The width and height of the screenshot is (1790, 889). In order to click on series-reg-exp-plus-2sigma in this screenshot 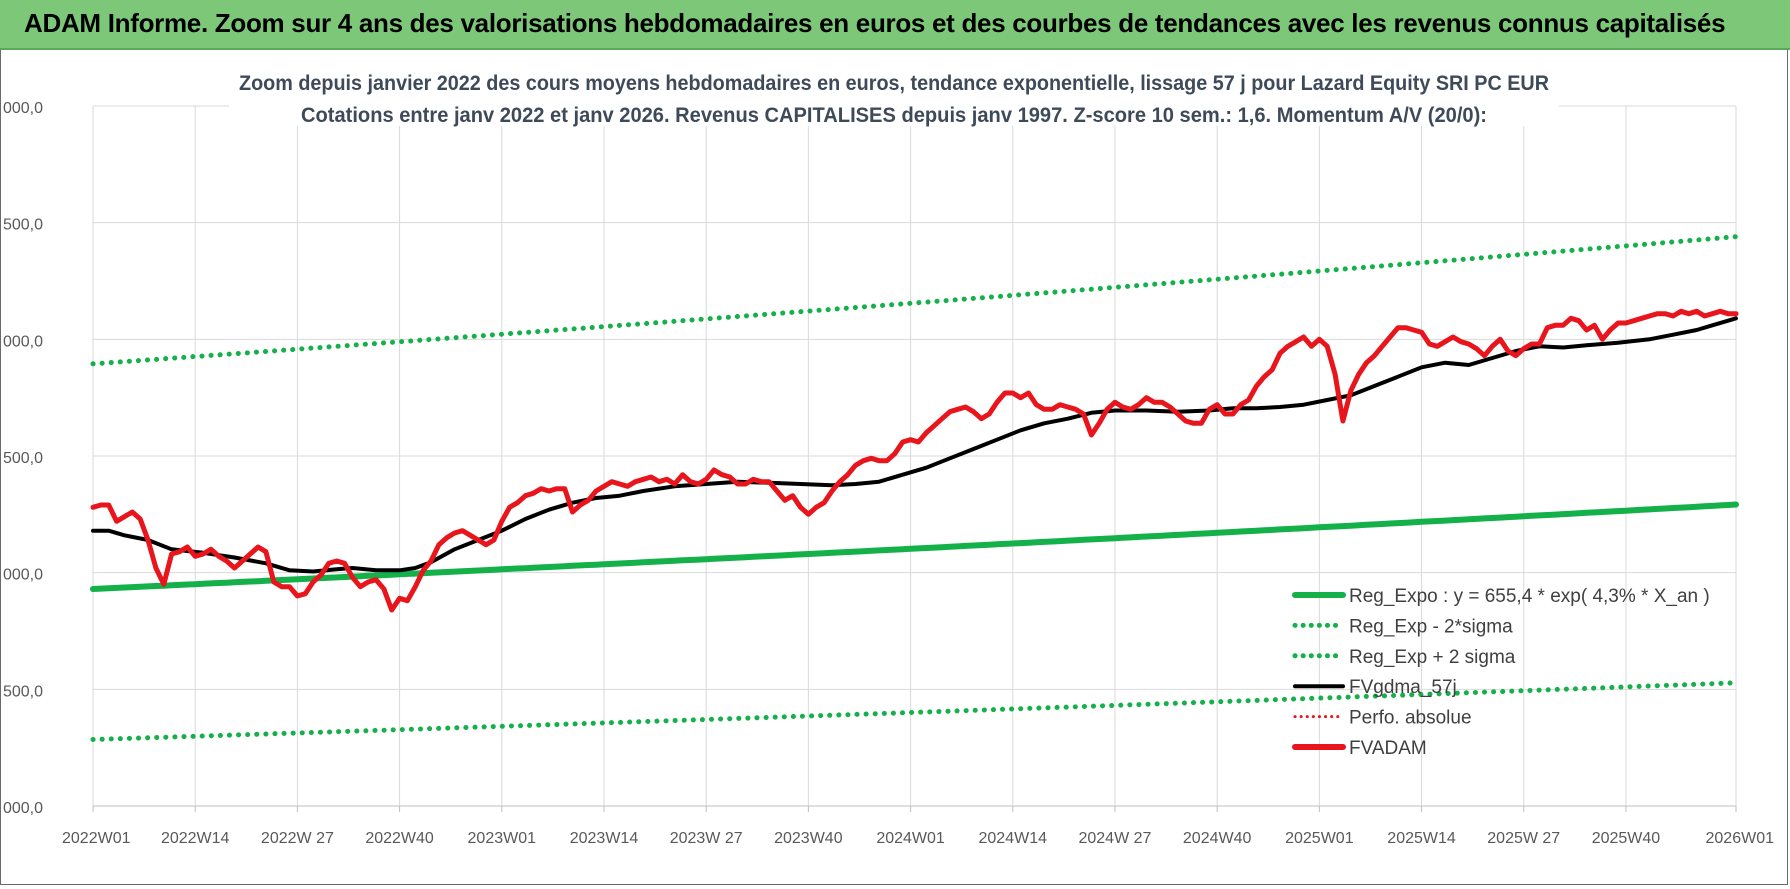, I will do `click(914, 300)`.